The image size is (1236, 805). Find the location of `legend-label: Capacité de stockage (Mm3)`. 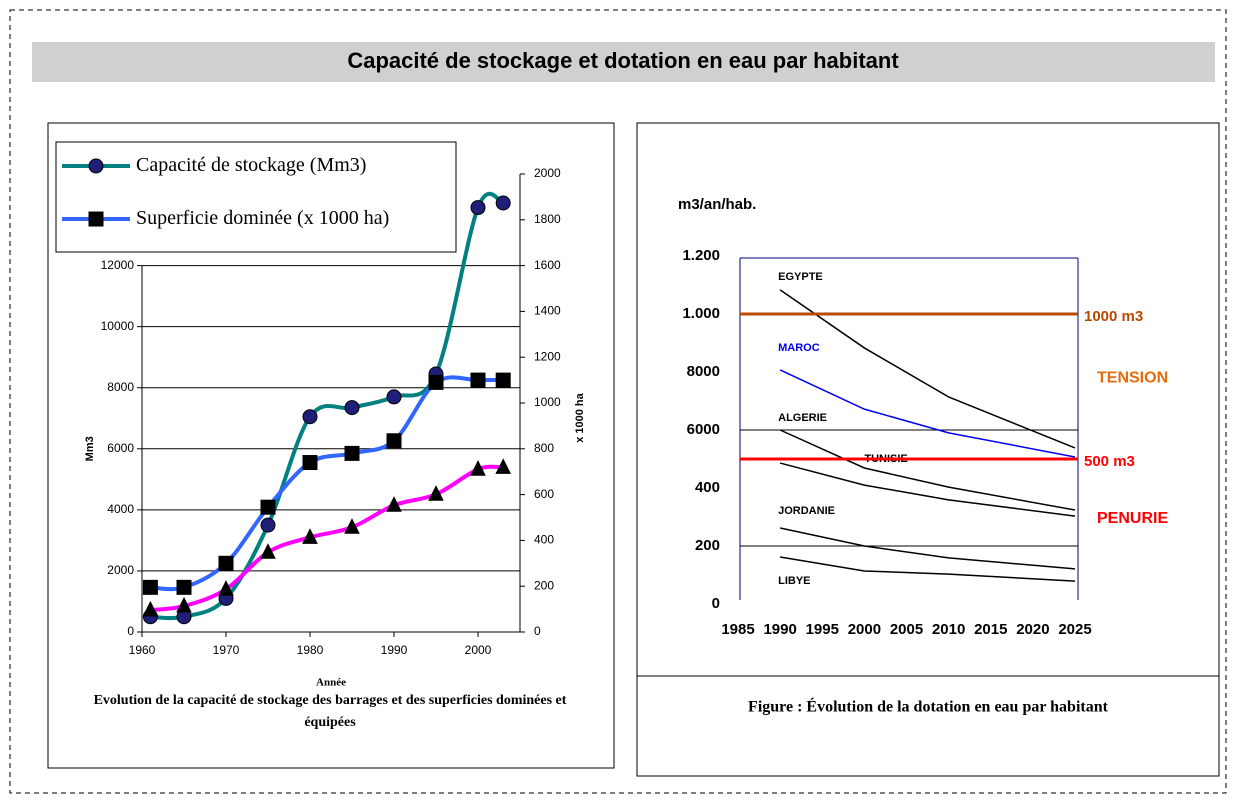

legend-label: Capacité de stockage (Mm3) is located at coordinates (251, 165).